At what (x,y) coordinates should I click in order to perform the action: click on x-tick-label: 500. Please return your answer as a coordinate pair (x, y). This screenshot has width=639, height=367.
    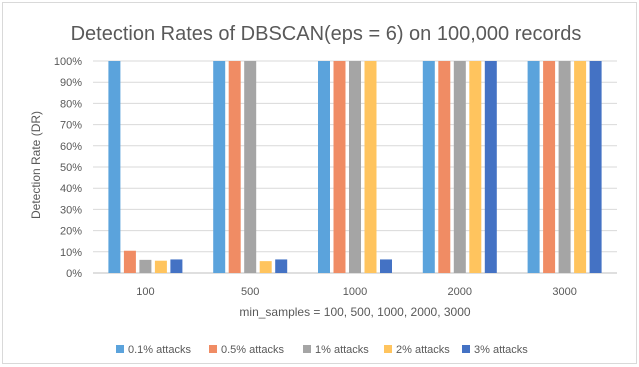
    Looking at the image, I should click on (250, 292).